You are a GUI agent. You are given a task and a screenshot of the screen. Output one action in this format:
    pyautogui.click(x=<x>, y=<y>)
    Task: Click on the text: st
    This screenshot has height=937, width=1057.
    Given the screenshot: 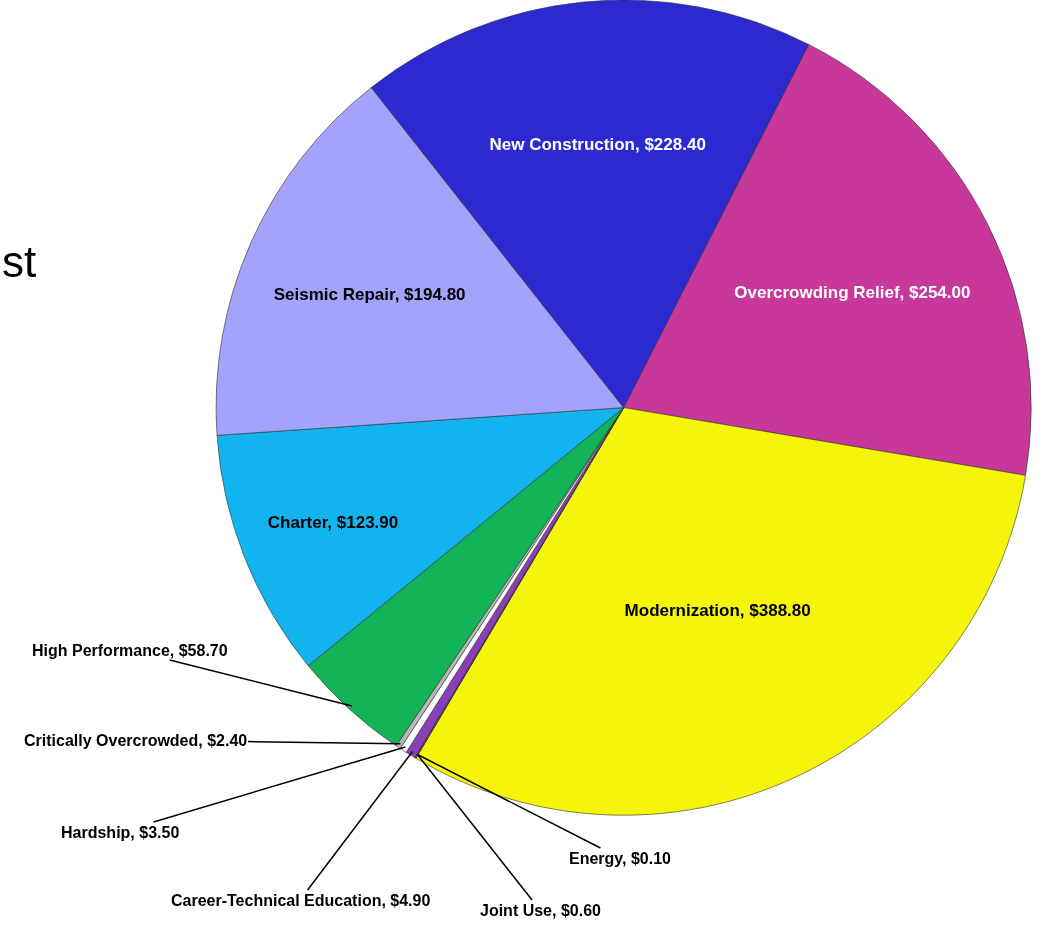 What is the action you would take?
    pyautogui.click(x=19, y=261)
    